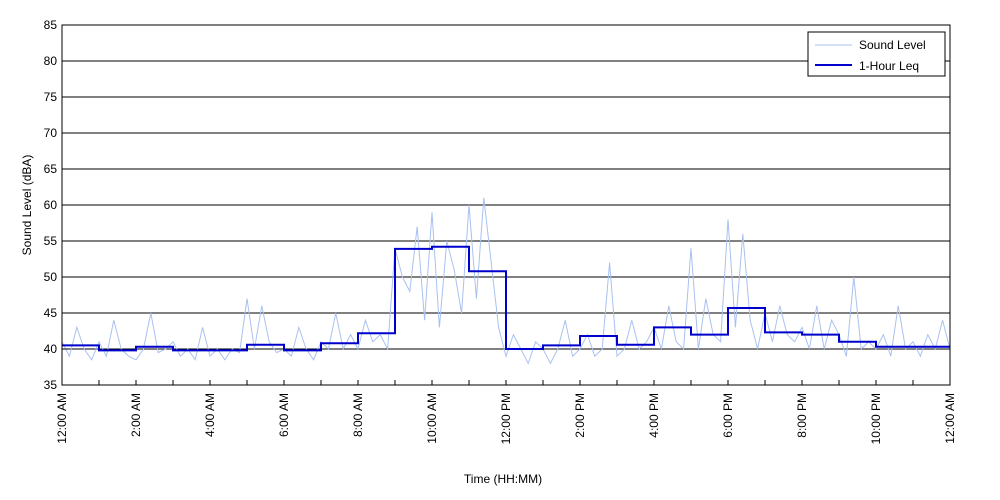  Describe the element at coordinates (876, 418) in the screenshot. I see `x-tick-label: 10:00 PM` at that location.